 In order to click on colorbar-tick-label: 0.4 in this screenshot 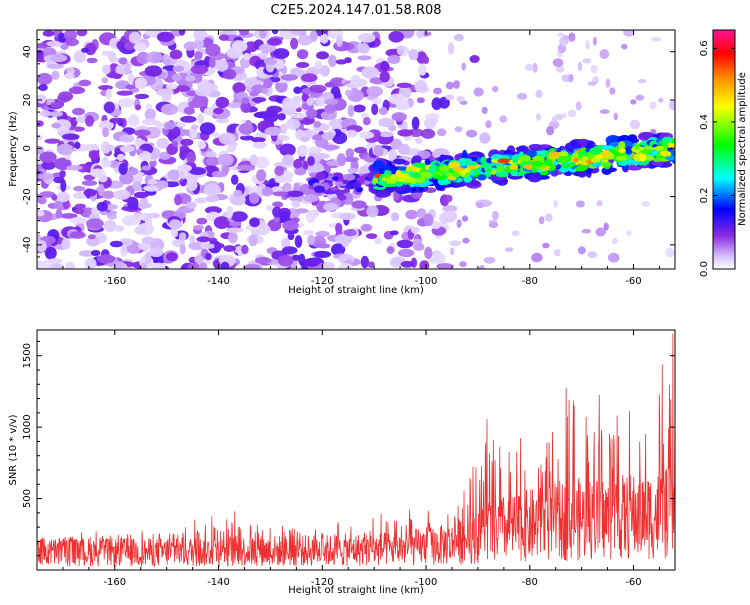, I will do `click(704, 122)`.